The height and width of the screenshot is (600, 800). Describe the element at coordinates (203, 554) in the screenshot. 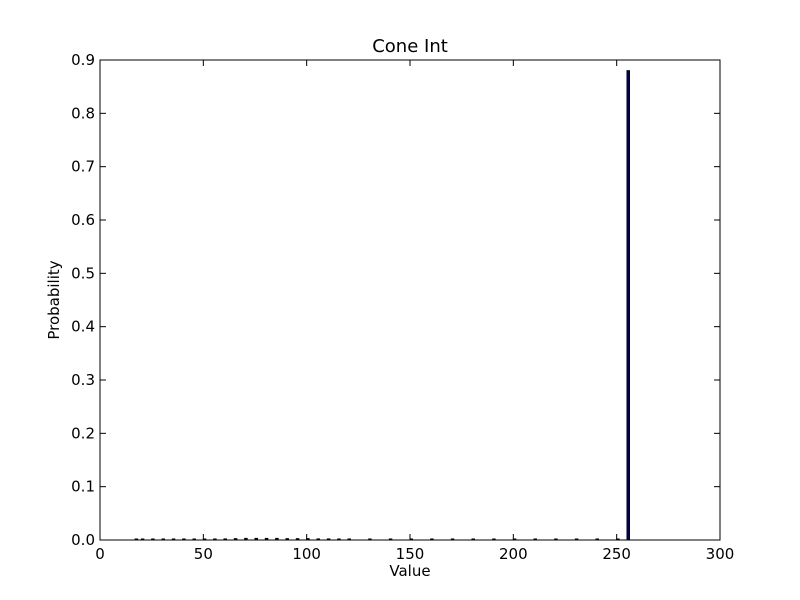

I see `x-tick-label: 50` at that location.